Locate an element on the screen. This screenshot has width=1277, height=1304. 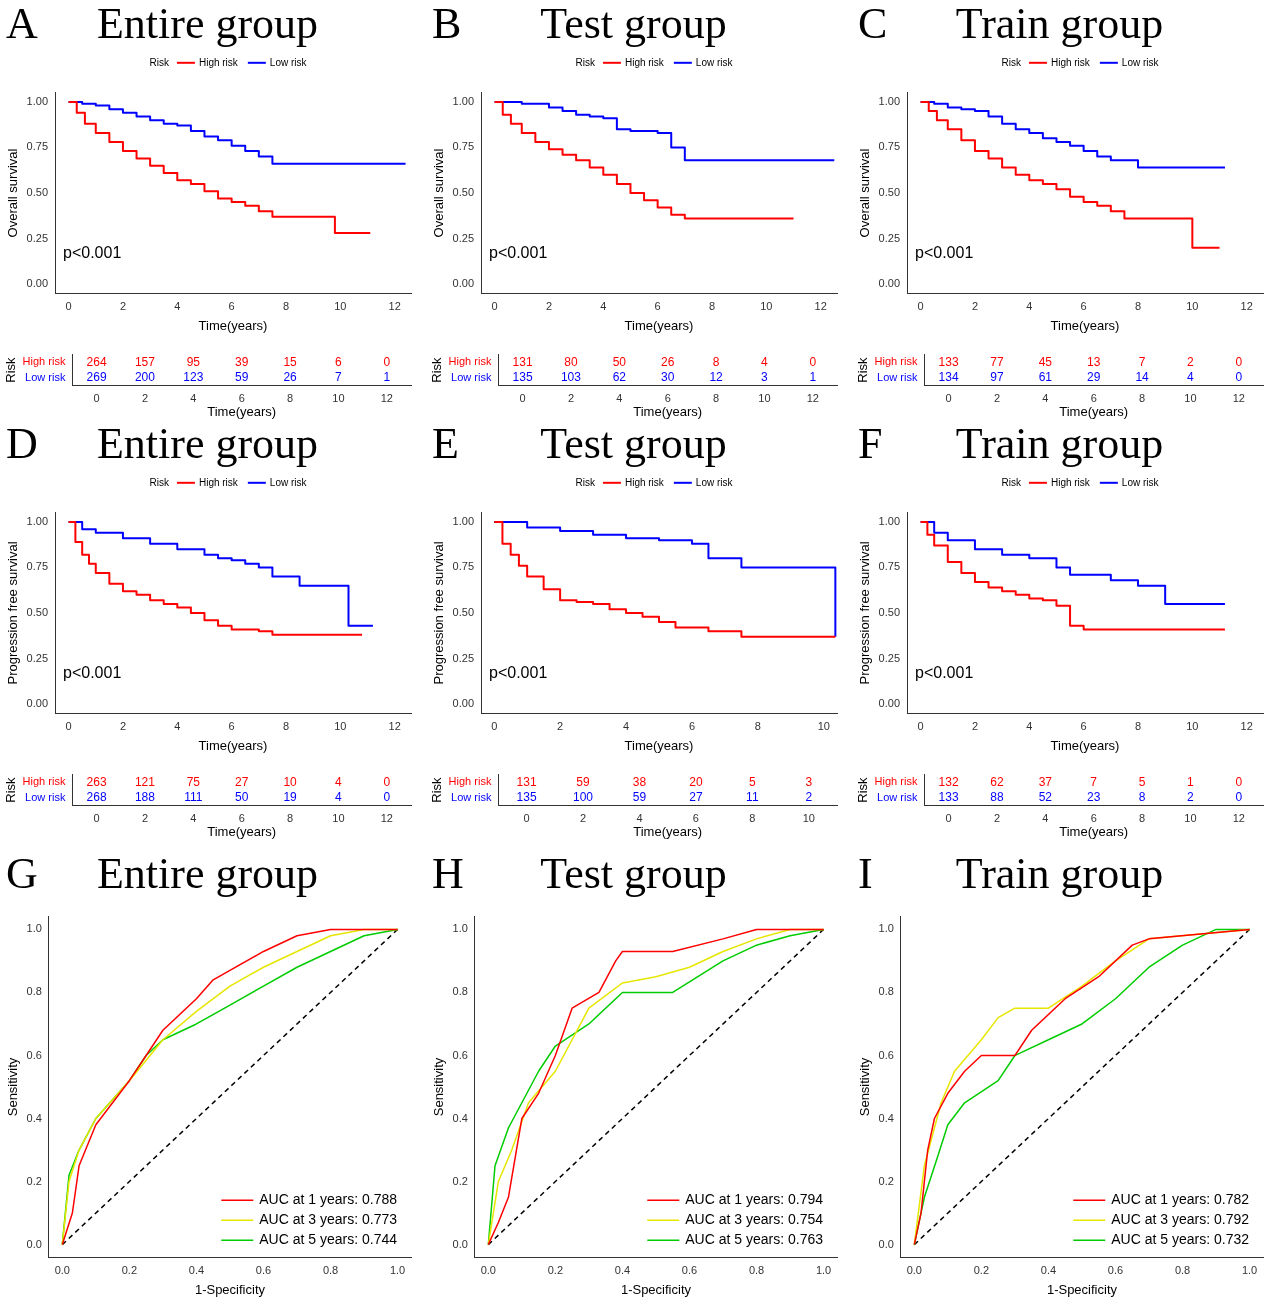
x-tick-label: 0.2 is located at coordinates (555, 1269).